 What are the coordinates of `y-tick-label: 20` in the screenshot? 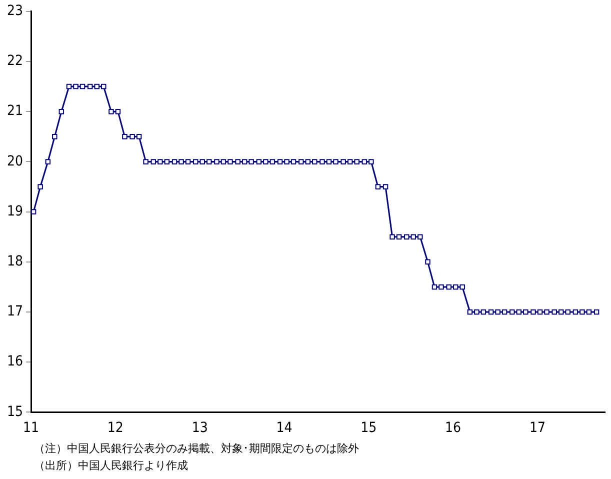 It's located at (15, 161).